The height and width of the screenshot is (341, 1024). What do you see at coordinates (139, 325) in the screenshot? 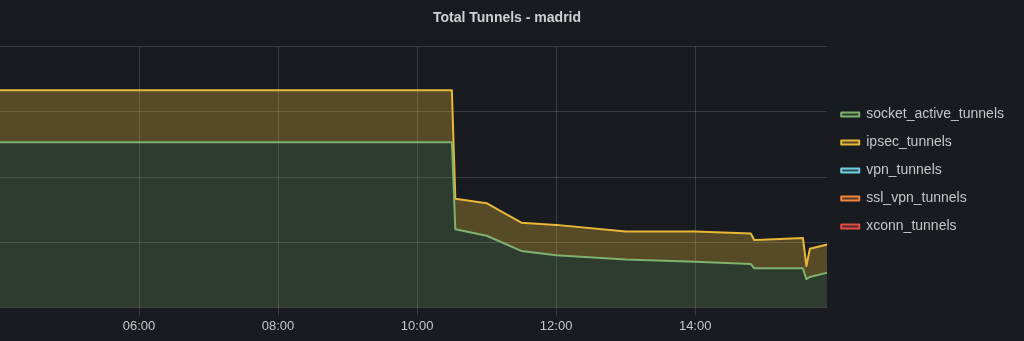
I see `x-tick-label: 06:00` at bounding box center [139, 325].